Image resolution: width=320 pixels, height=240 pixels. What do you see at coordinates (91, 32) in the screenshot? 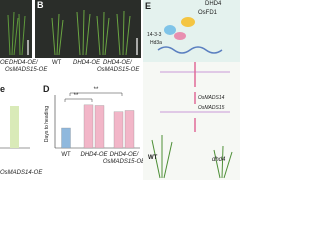
I see `plants-b` at bounding box center [91, 32].